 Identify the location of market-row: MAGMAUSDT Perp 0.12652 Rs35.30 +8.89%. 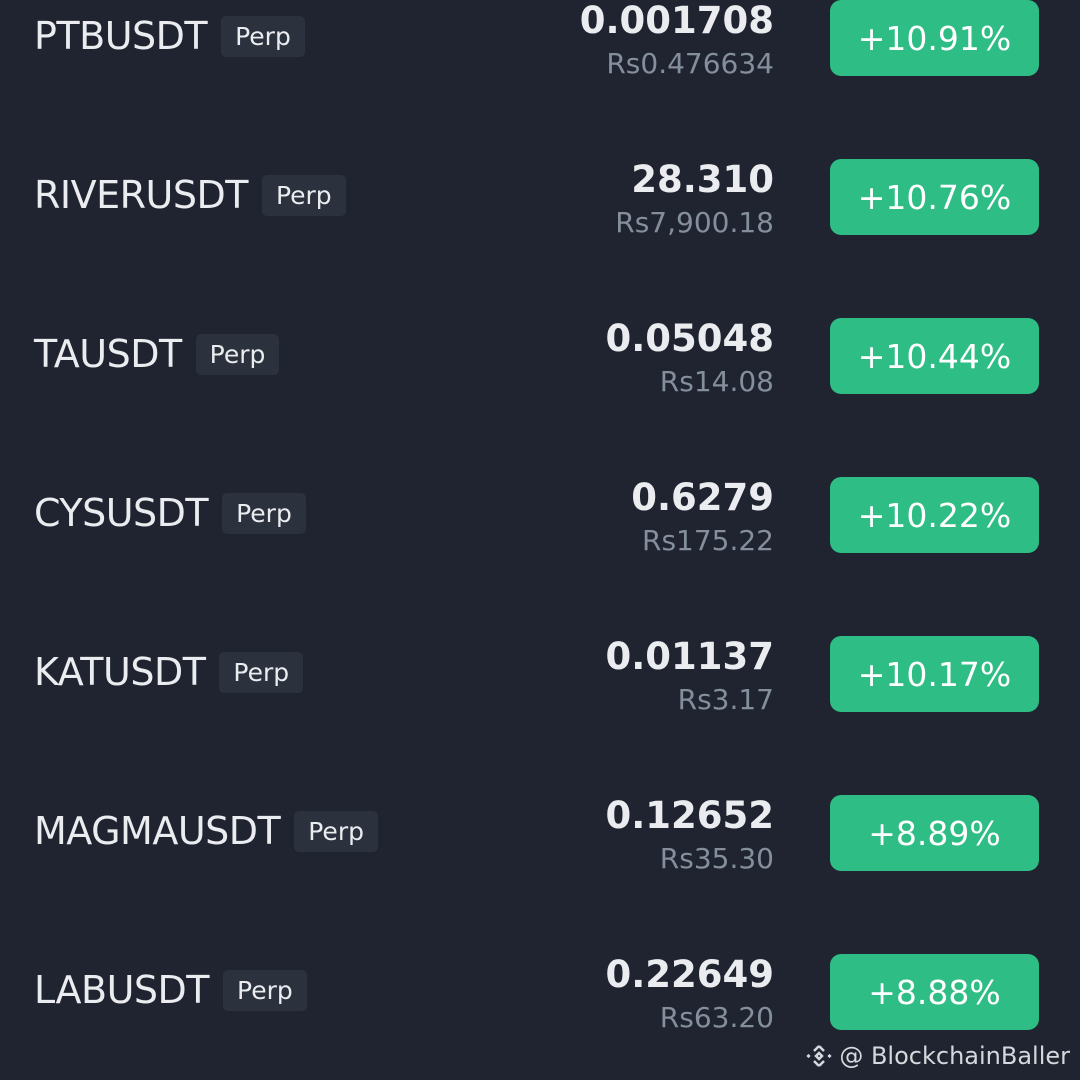
(540, 832).